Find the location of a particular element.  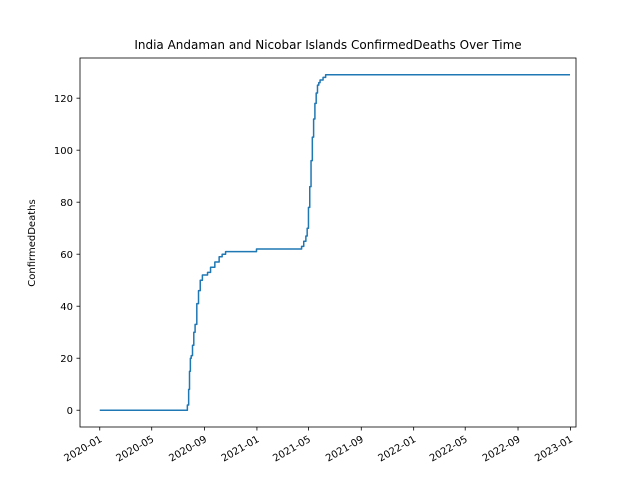

y-tick-label: 0 is located at coordinates (70, 411).